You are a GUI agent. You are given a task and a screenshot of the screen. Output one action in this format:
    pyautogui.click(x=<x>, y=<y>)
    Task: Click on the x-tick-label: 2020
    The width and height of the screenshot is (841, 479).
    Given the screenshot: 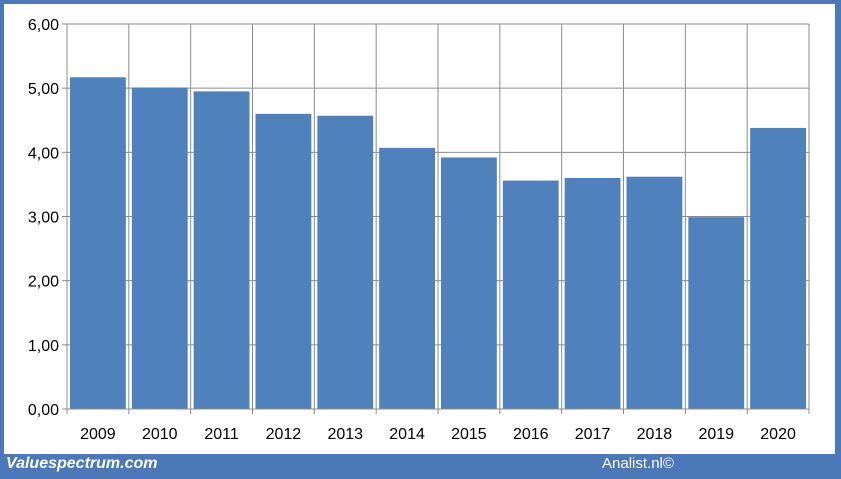 What is the action you would take?
    pyautogui.click(x=778, y=434)
    